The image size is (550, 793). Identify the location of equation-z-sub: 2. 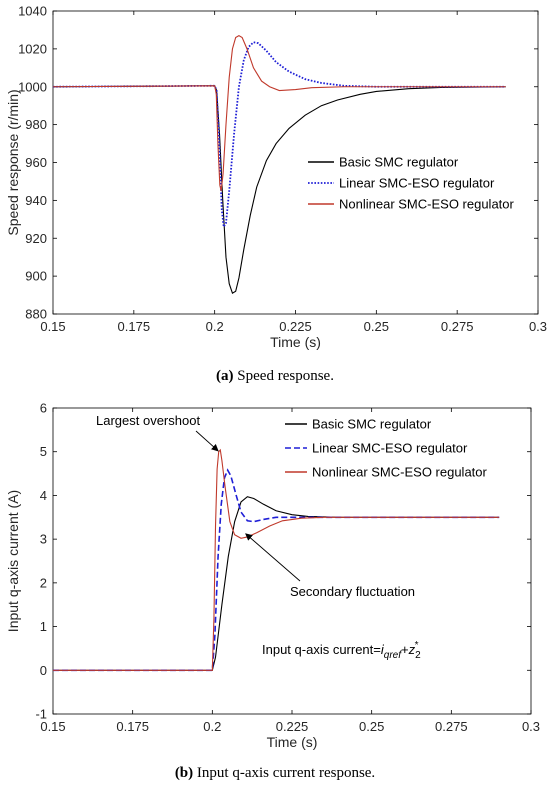
(418, 655).